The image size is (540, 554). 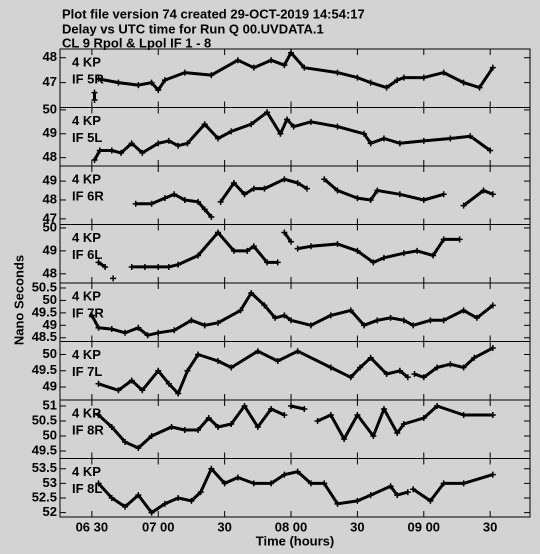 I want to click on y-tick-label: 50, so click(x=50, y=299).